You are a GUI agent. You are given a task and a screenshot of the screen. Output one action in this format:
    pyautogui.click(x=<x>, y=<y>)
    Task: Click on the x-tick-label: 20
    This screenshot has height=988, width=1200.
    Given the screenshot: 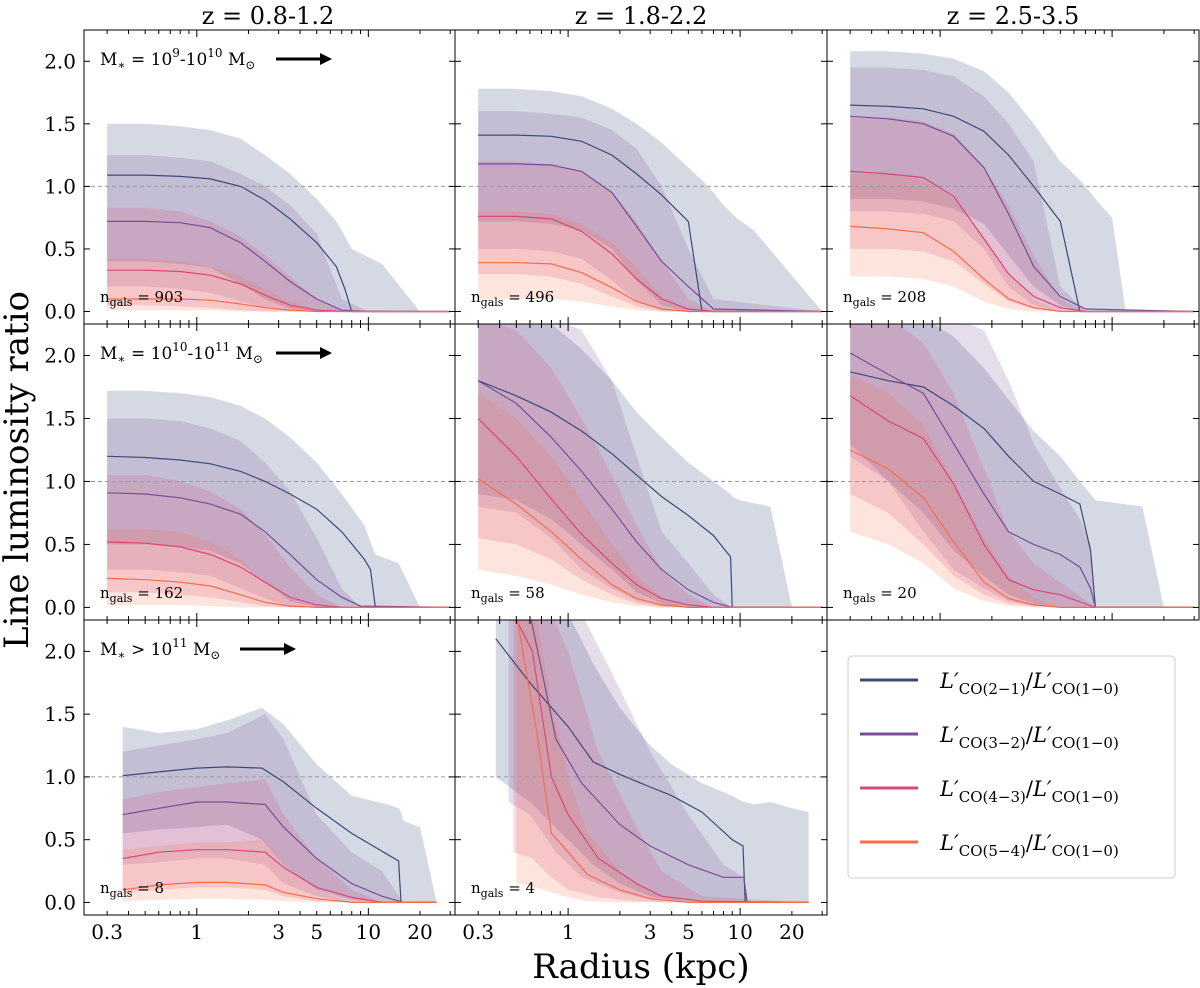 What is the action you would take?
    pyautogui.click(x=419, y=932)
    